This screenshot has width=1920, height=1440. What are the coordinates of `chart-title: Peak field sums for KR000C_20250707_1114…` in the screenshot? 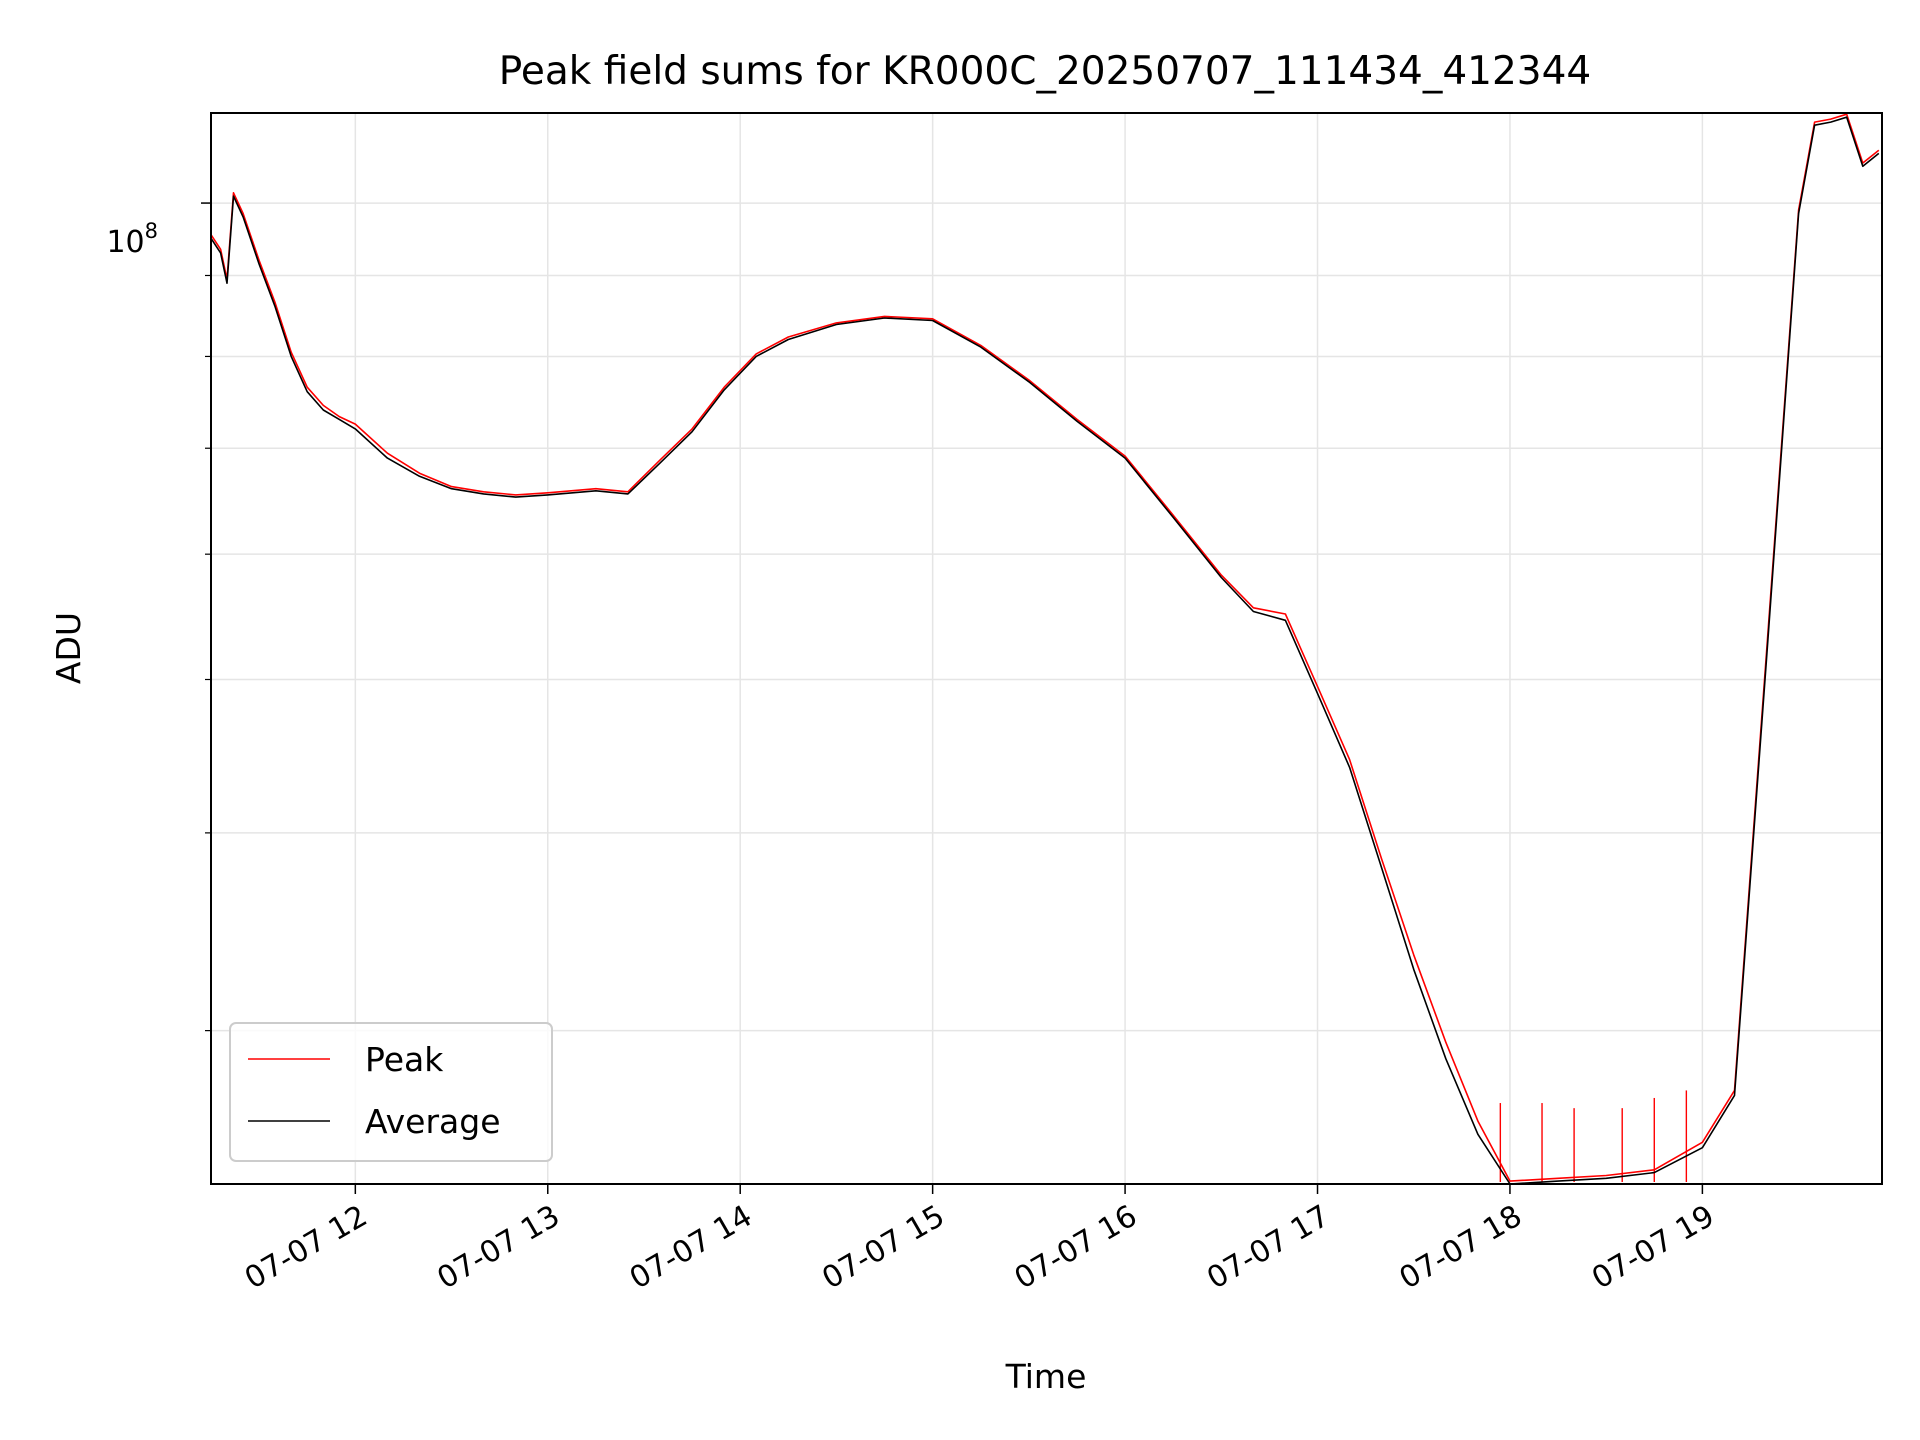 It's located at (1045, 71).